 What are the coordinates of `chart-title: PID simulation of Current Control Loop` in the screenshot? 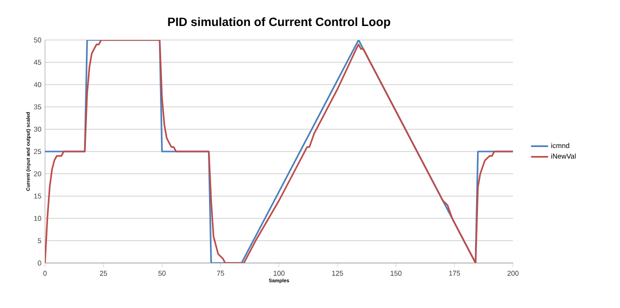 It's located at (279, 22).